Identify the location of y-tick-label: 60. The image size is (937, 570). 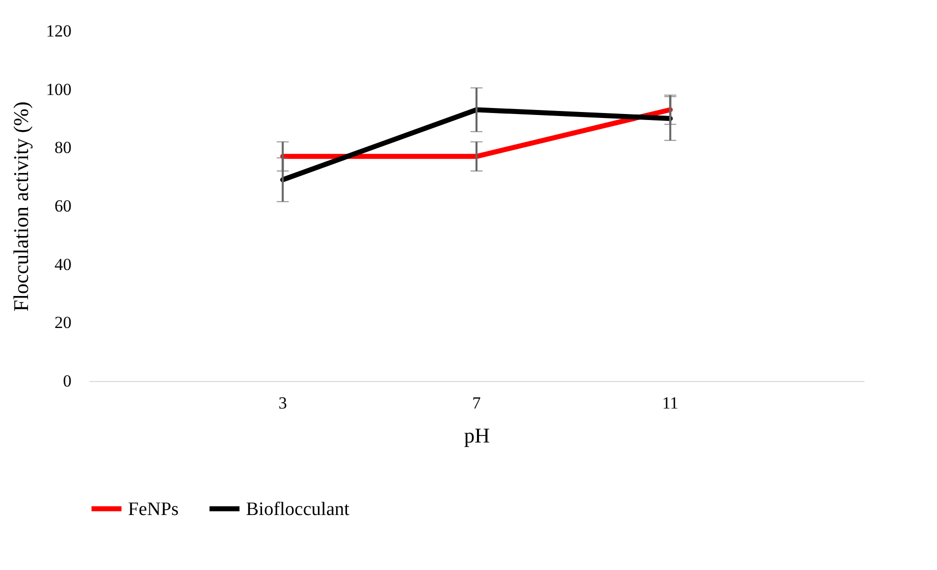
(63, 206).